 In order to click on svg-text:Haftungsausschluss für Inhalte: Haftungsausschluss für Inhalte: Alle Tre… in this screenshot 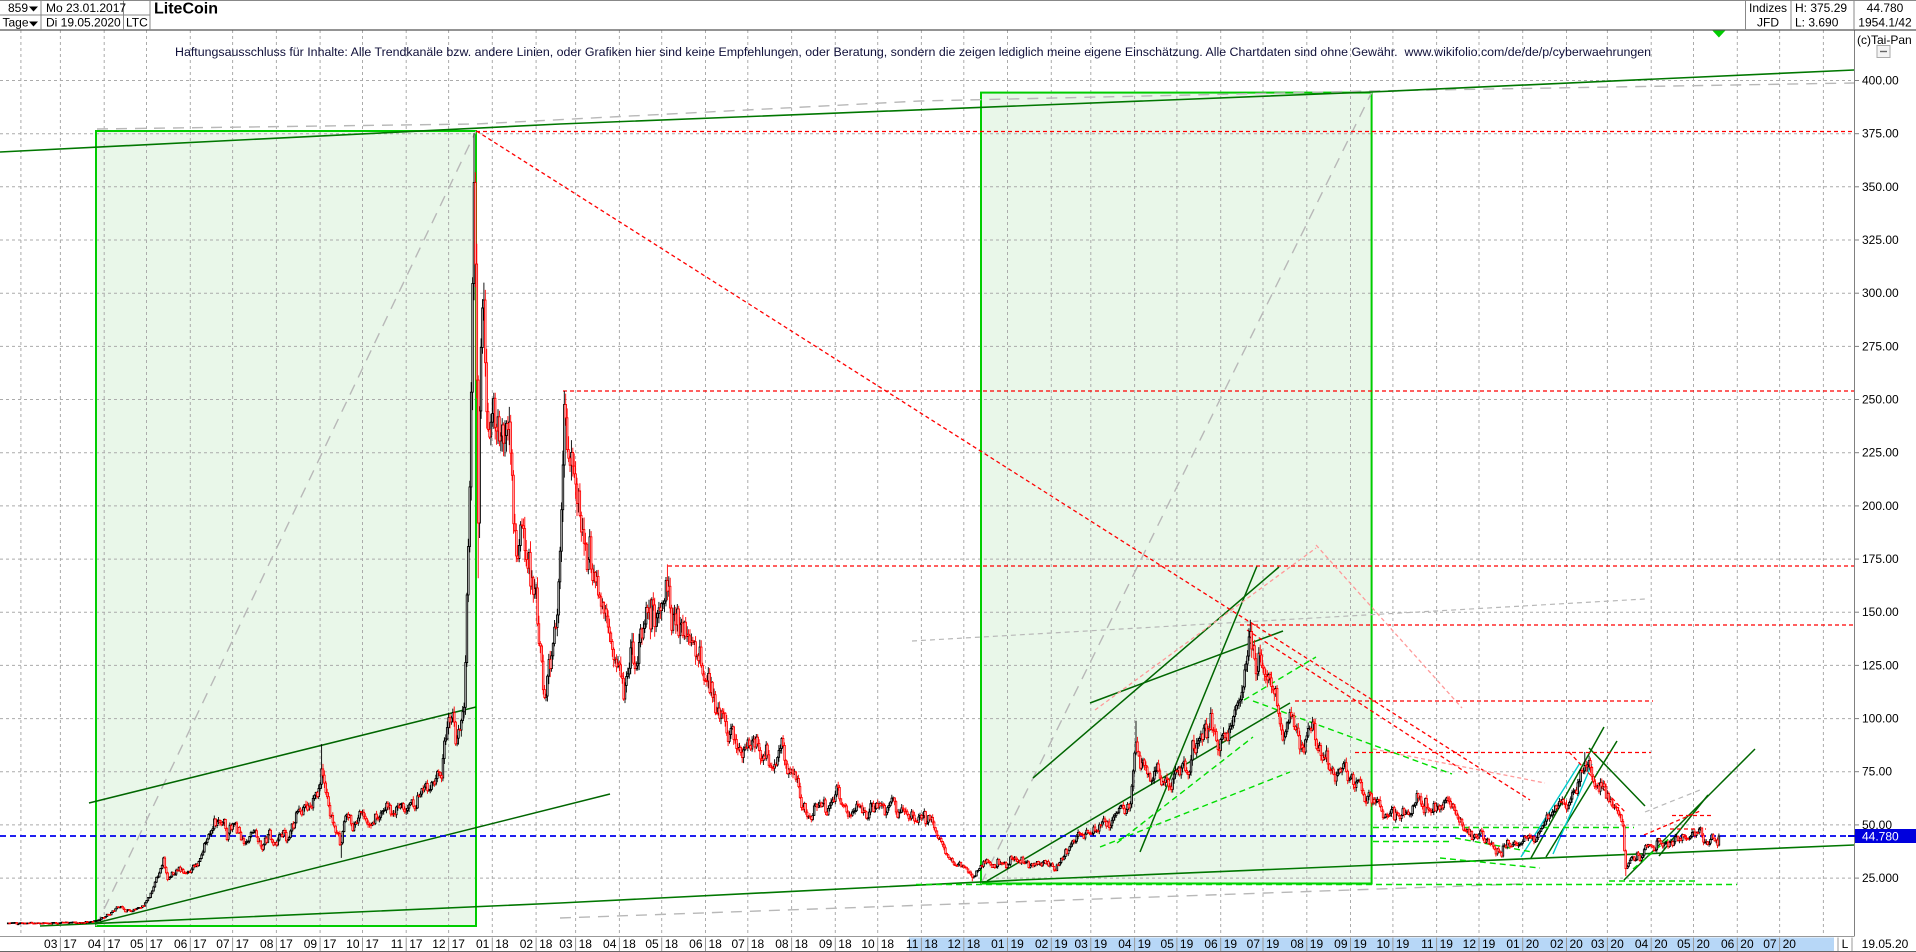, I will do `click(913, 52)`.